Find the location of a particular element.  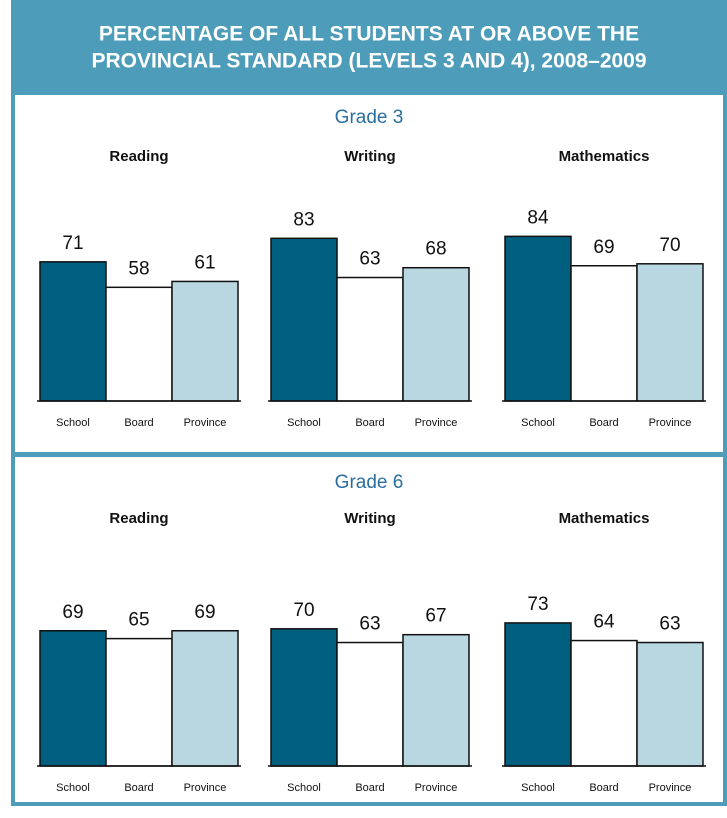

value-label: 68 is located at coordinates (435, 249).